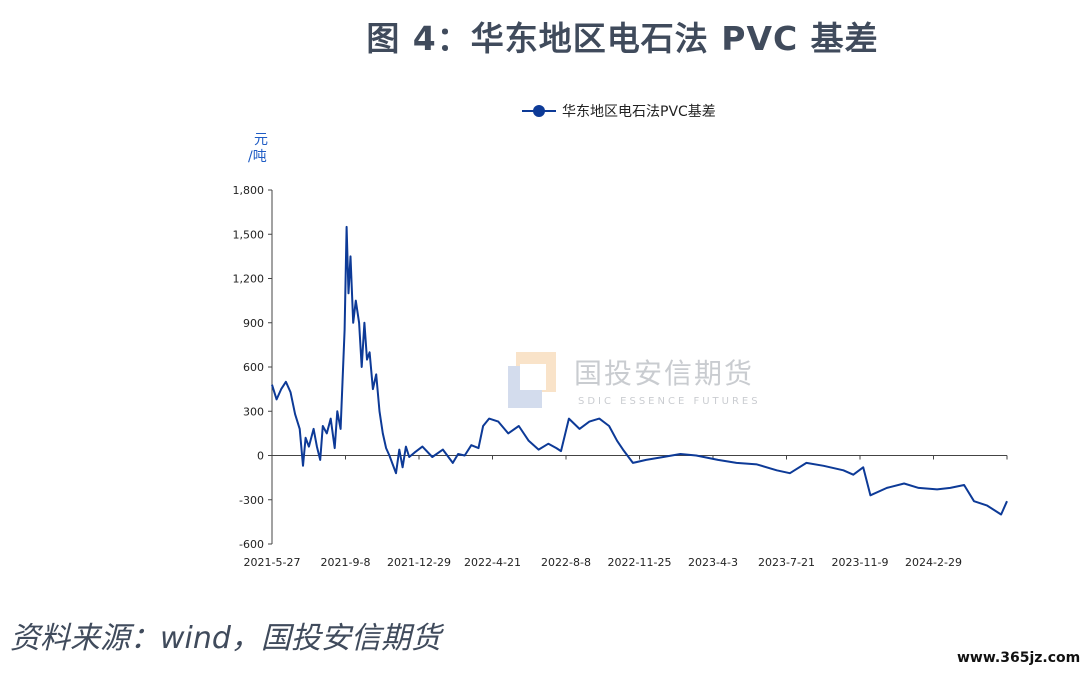 The width and height of the screenshot is (1080, 673). Describe the element at coordinates (249, 234) in the screenshot. I see `y-tick-label: 1,500` at that location.